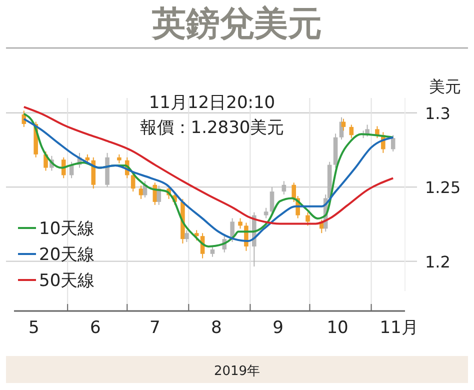 The image size is (474, 390). Describe the element at coordinates (399, 328) in the screenshot. I see `x-tick-label: 11月` at that location.